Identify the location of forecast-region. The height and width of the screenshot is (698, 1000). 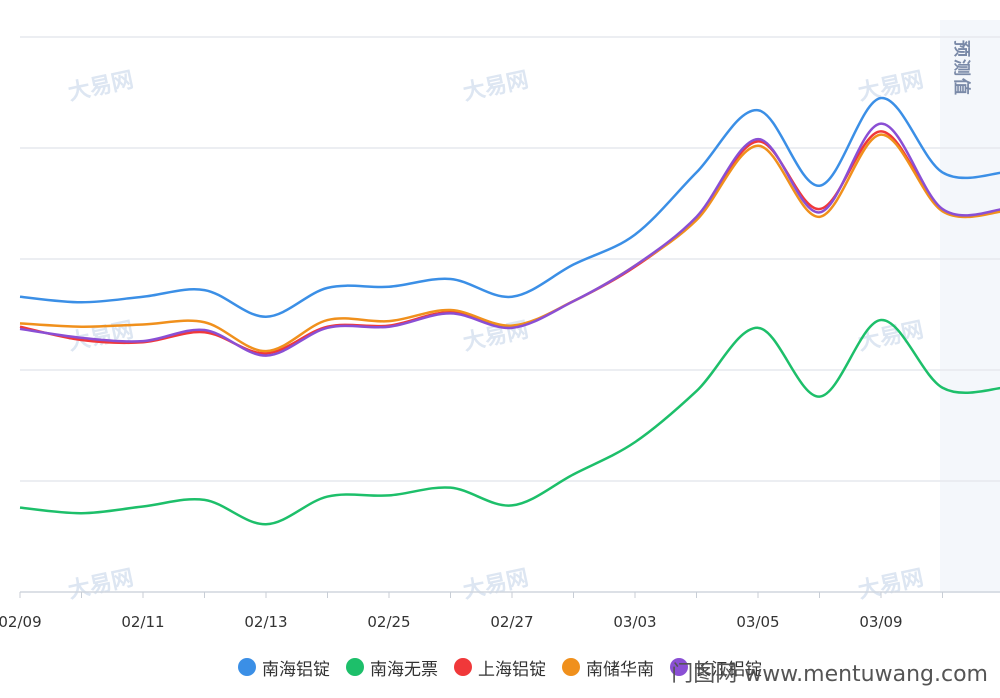
(970, 306).